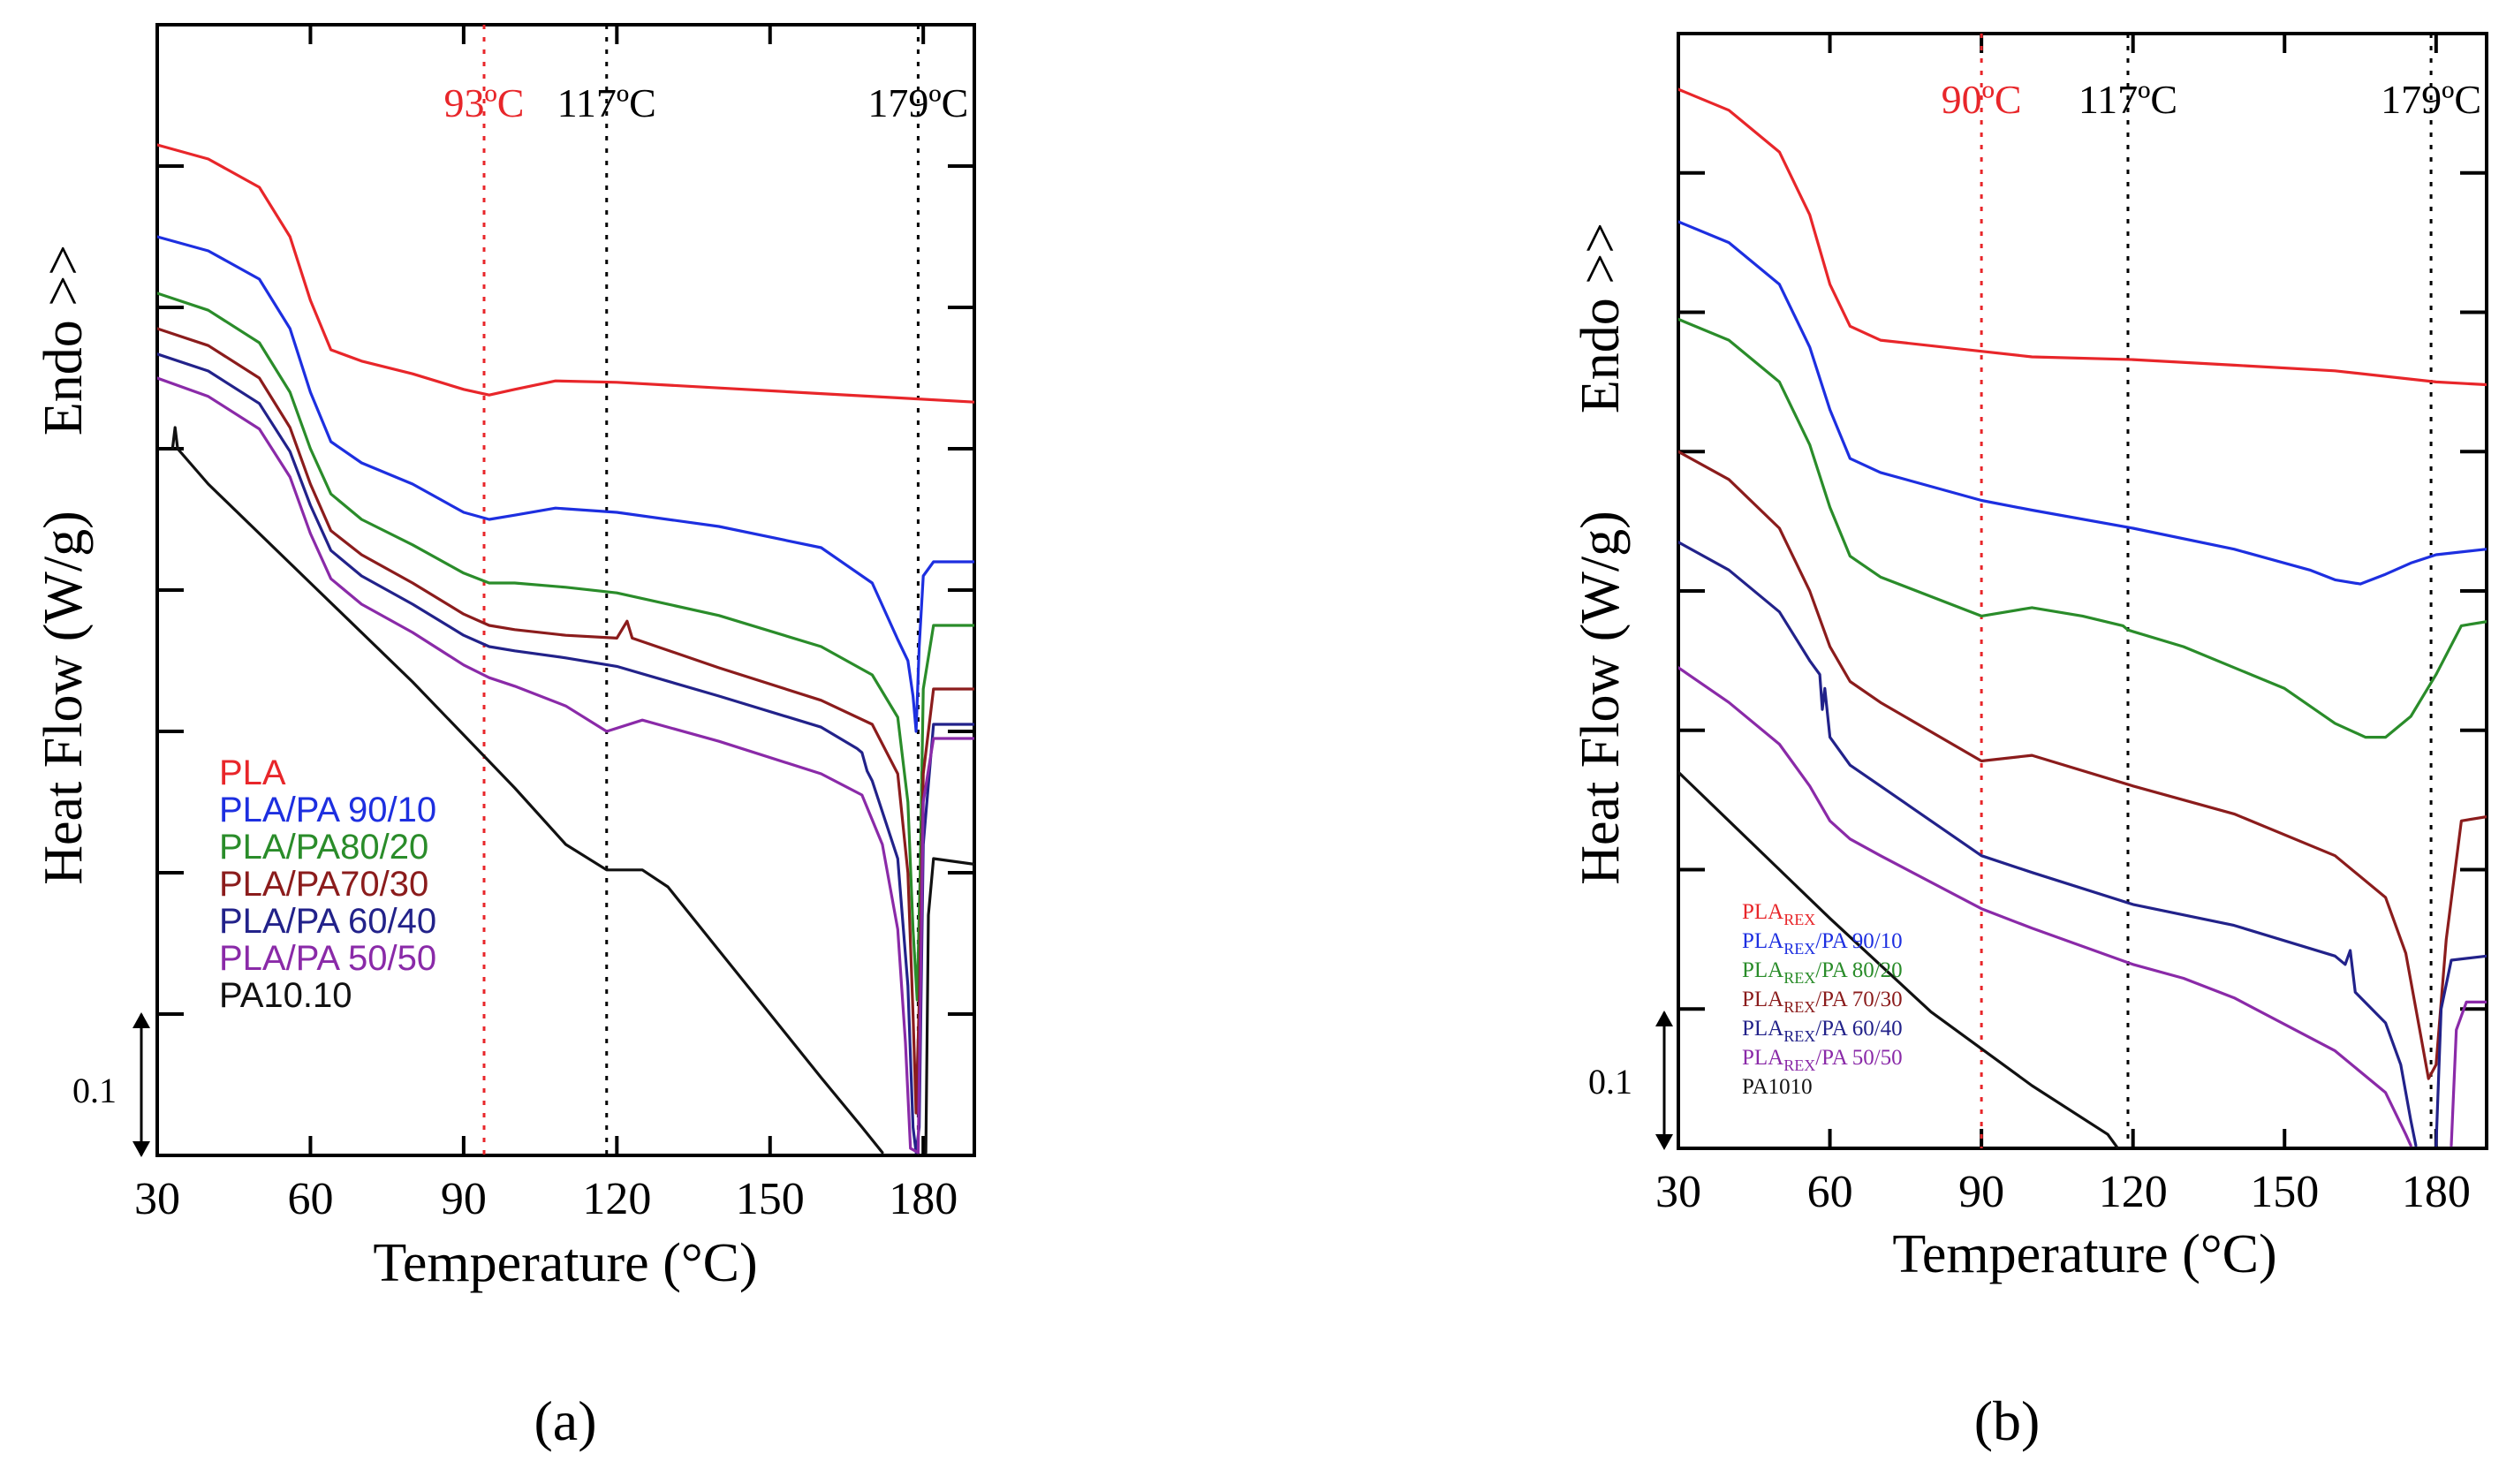  Describe the element at coordinates (253, 772) in the screenshot. I see `legend-entry: PLA` at that location.